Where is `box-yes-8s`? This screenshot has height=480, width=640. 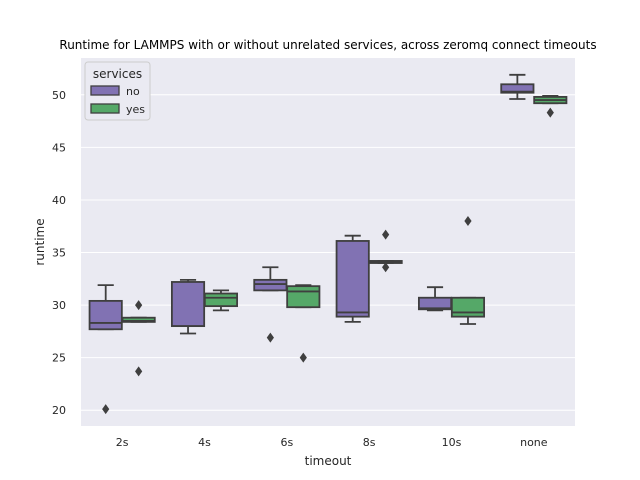
box-yes-8s is located at coordinates (385, 251).